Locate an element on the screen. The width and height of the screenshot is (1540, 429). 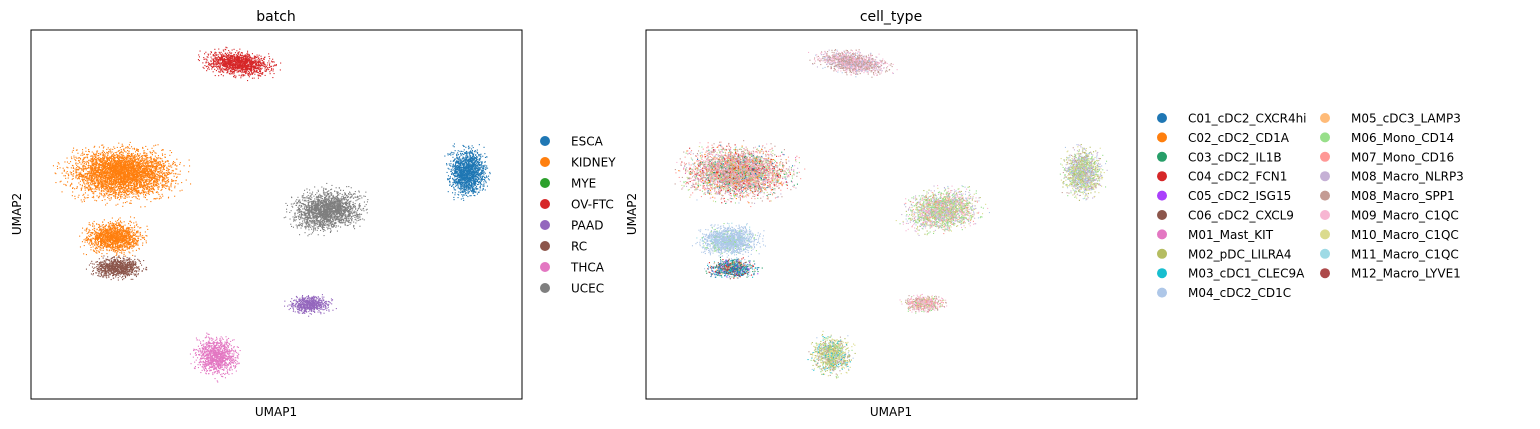
cell-type-legend-label: C03_cDC2_IL1B is located at coordinates (1235, 157).